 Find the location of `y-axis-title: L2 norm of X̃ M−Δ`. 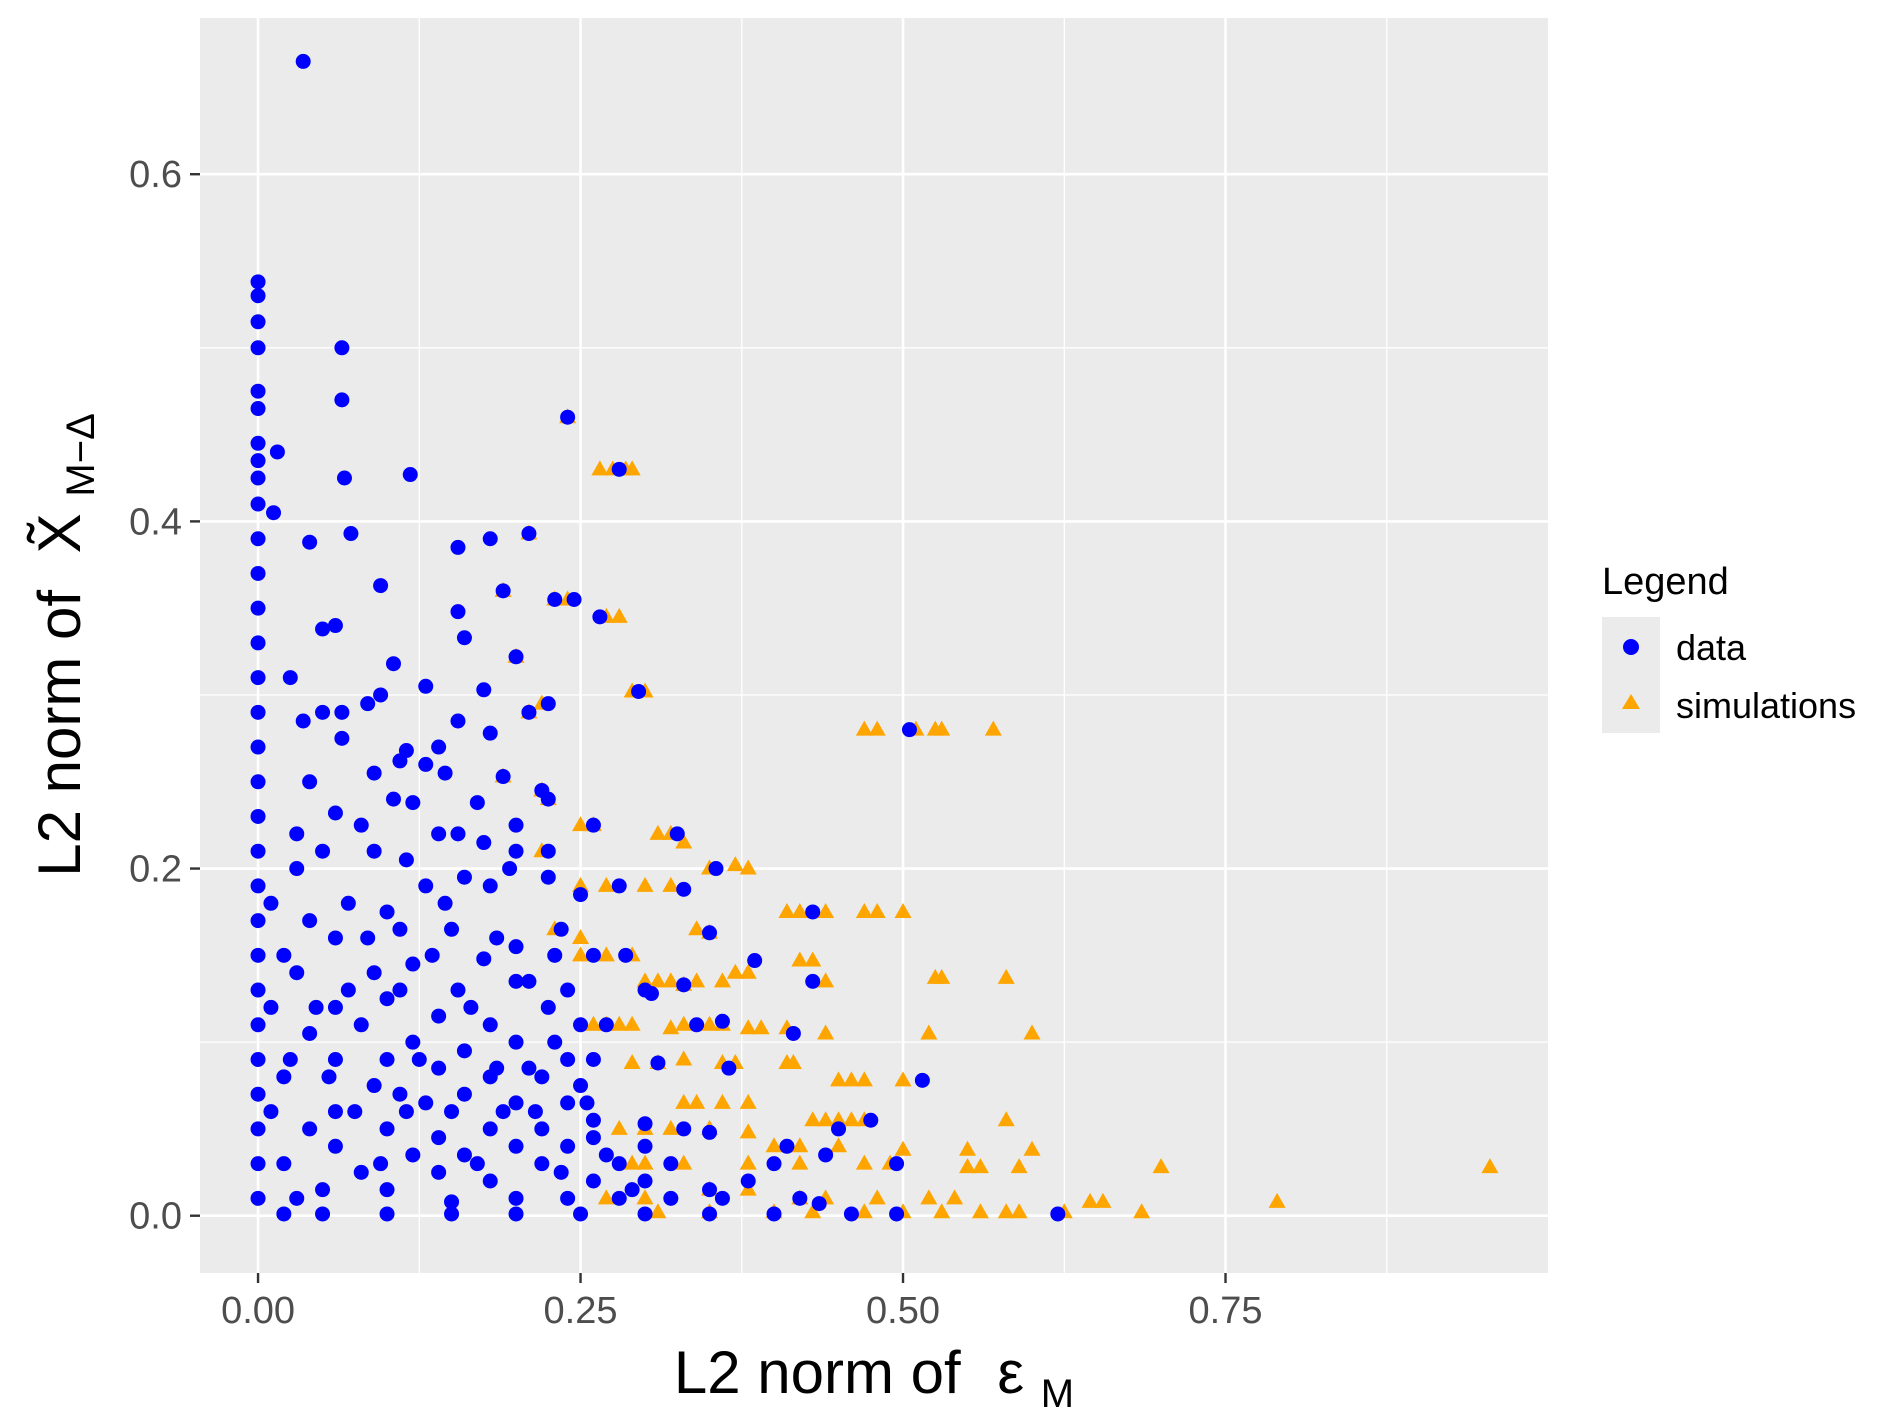

y-axis-title: L2 norm of X̃ M−Δ is located at coordinates (64, 645).